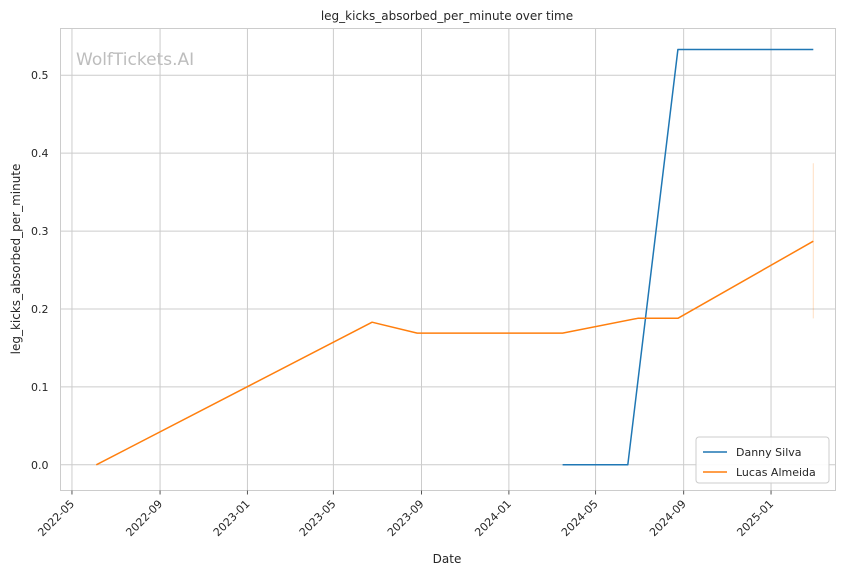  I want to click on x-tick-label: 2024-01, so click(493, 518).